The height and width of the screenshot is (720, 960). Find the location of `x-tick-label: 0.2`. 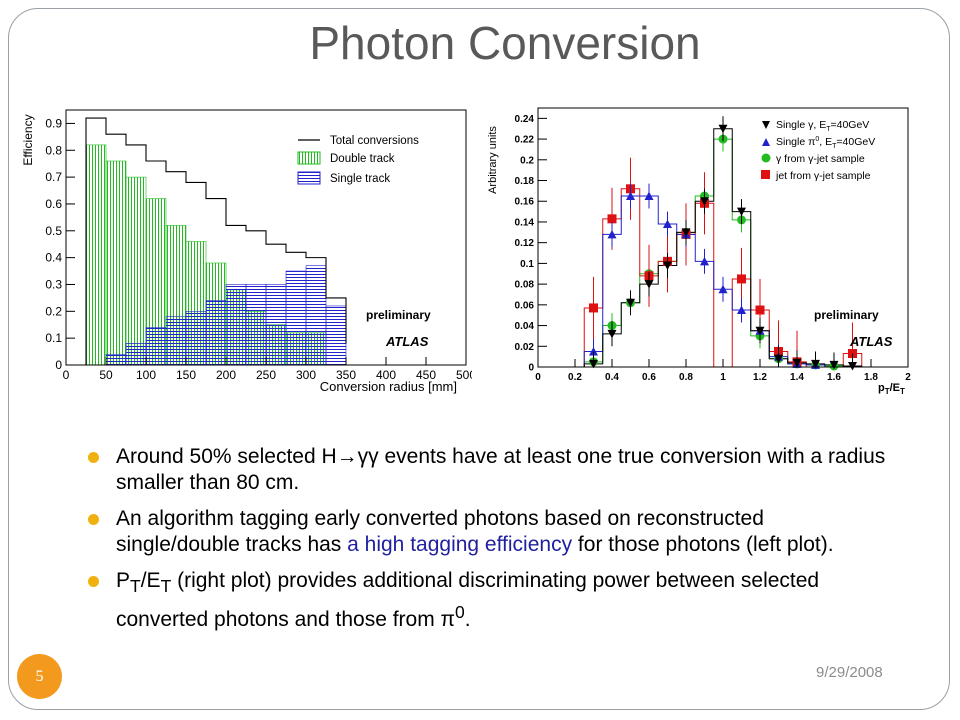

x-tick-label: 0.2 is located at coordinates (575, 377).